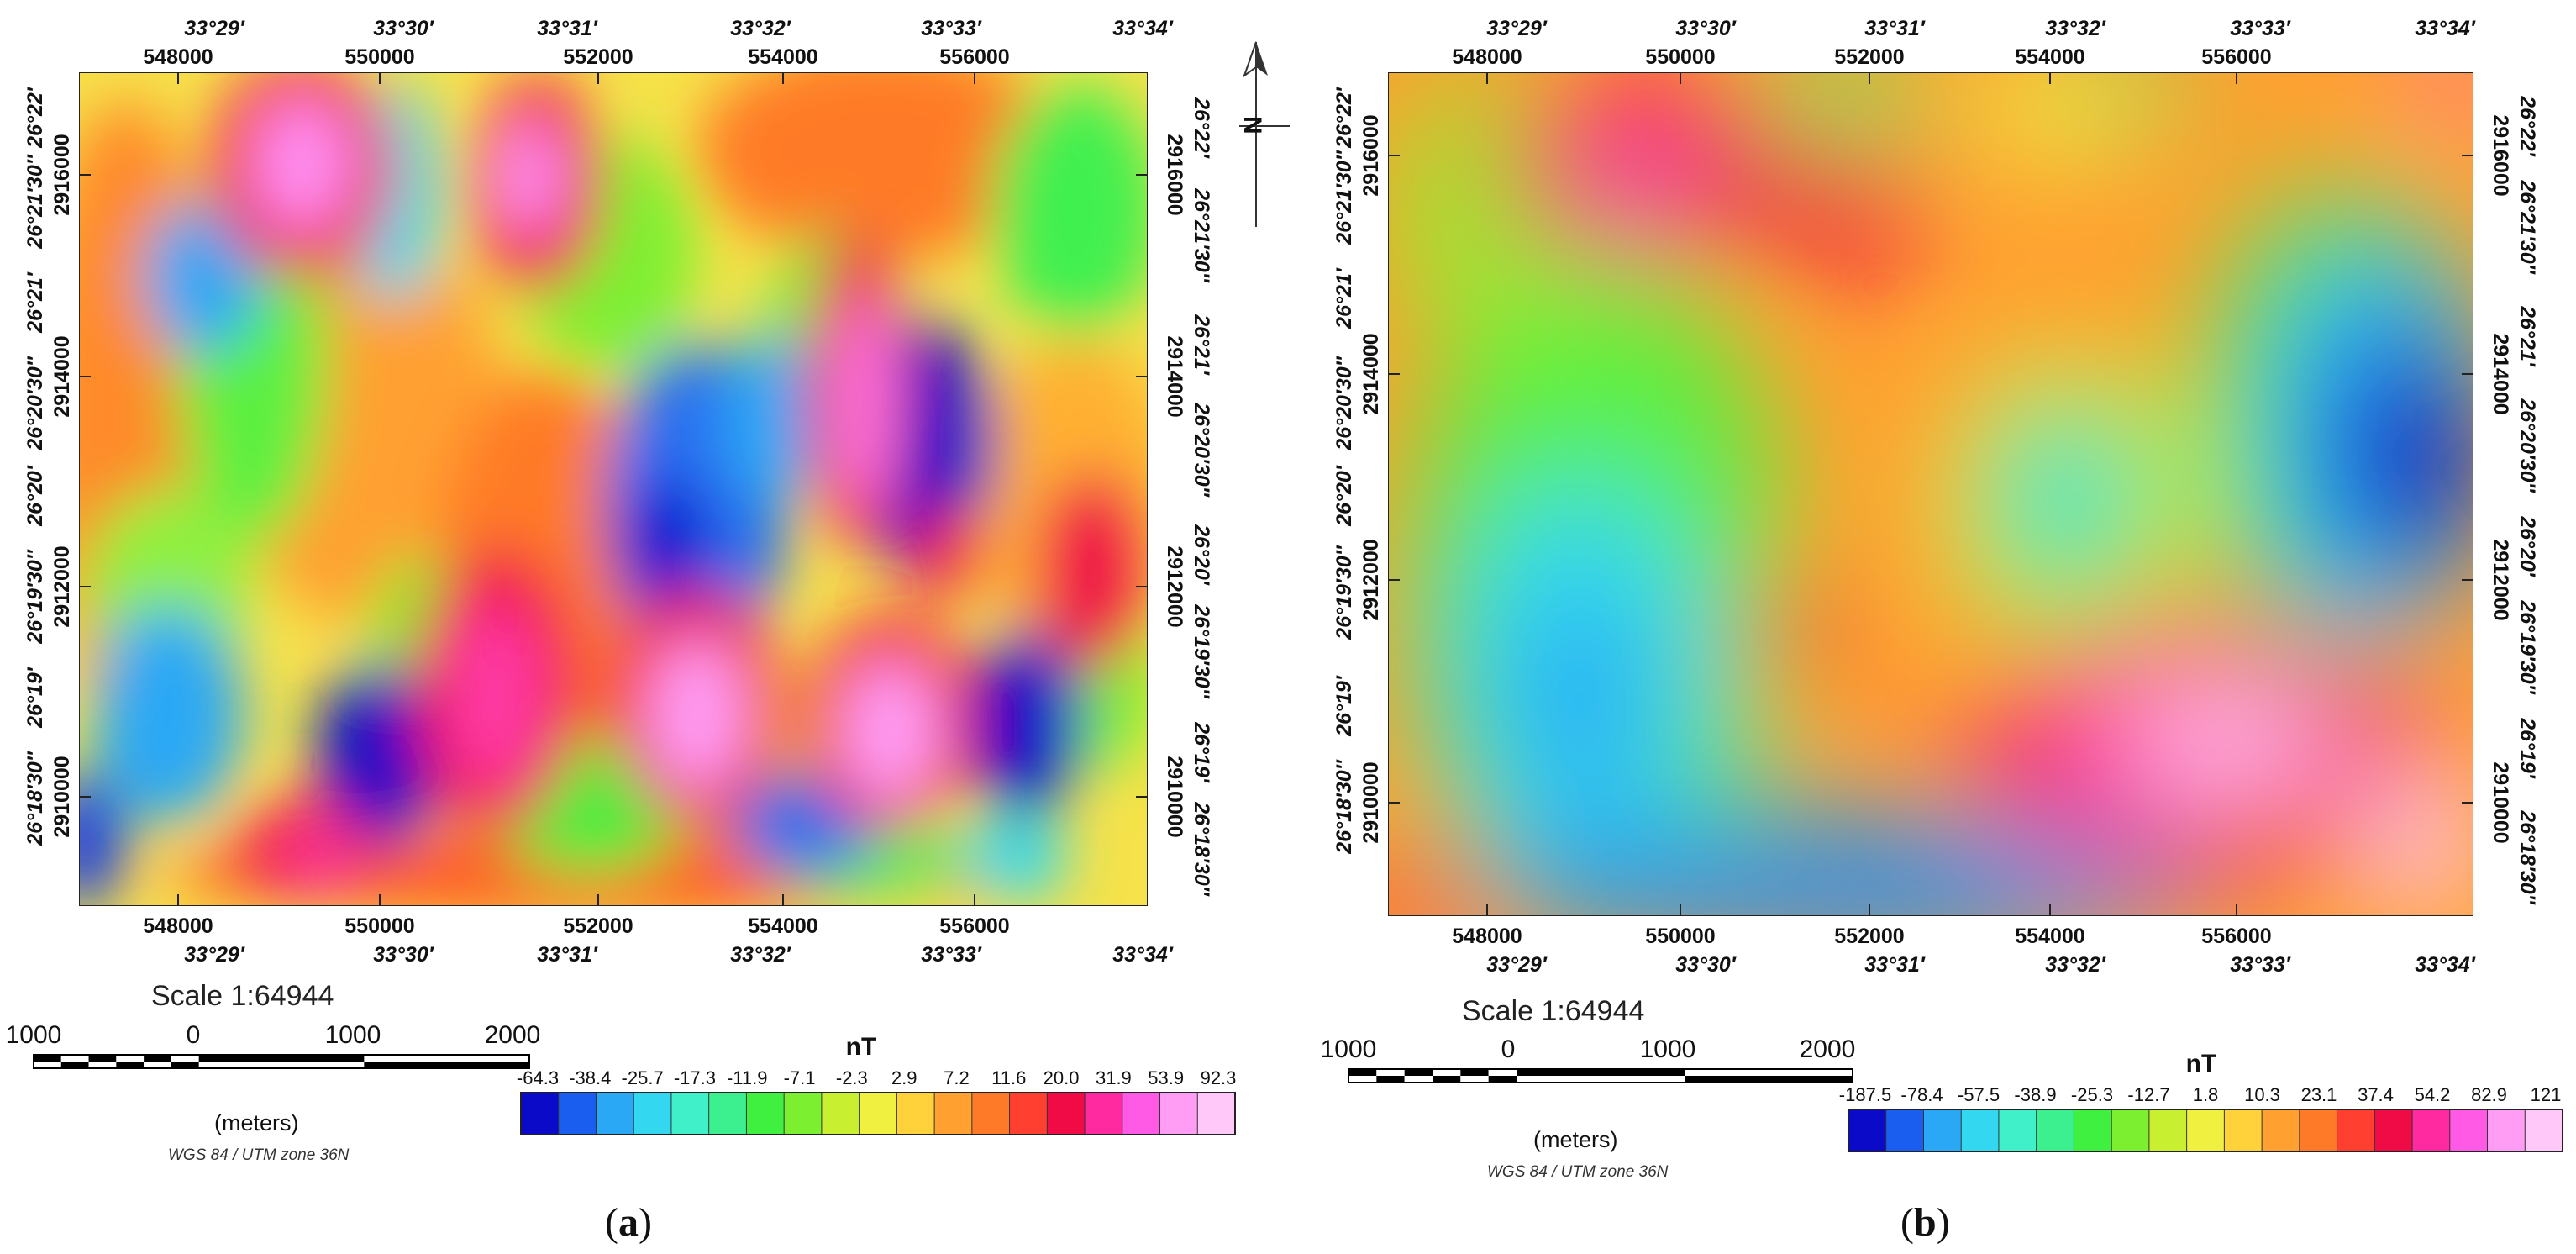 This screenshot has height=1254, width=2576. I want to click on geo-y-tick-left: 26°21′30″, so click(35, 202).